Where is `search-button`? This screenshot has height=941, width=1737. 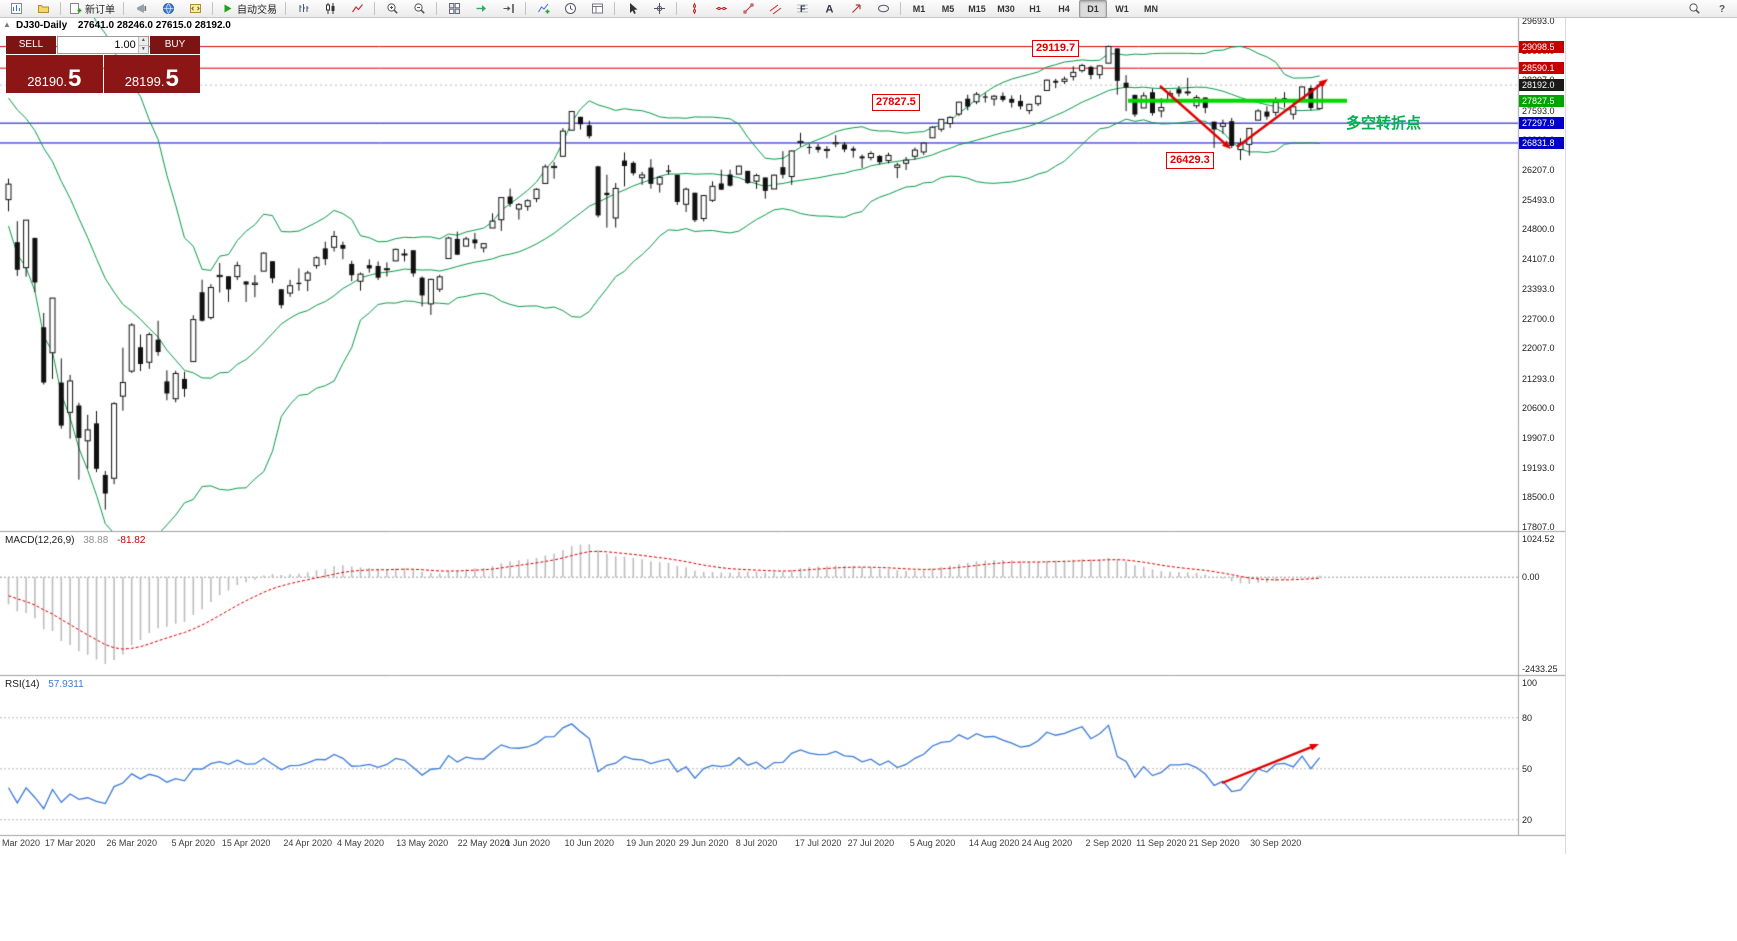 search-button is located at coordinates (1694, 9).